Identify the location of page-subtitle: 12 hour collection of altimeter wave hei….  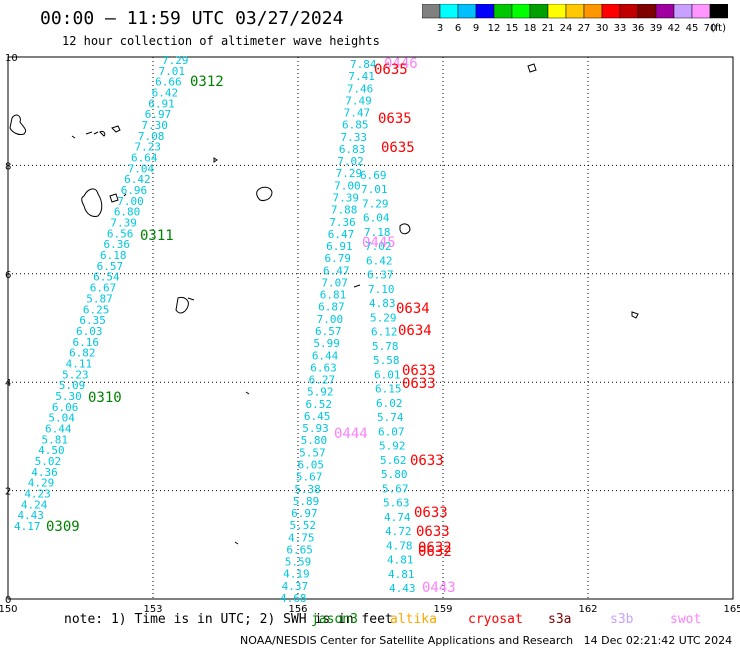
(221, 41).